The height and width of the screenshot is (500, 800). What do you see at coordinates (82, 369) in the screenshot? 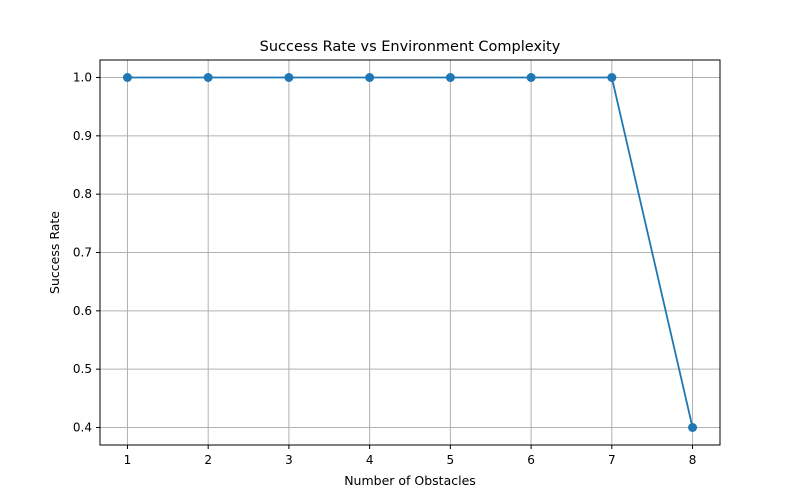
I see `y-tick-label: 0.5` at bounding box center [82, 369].